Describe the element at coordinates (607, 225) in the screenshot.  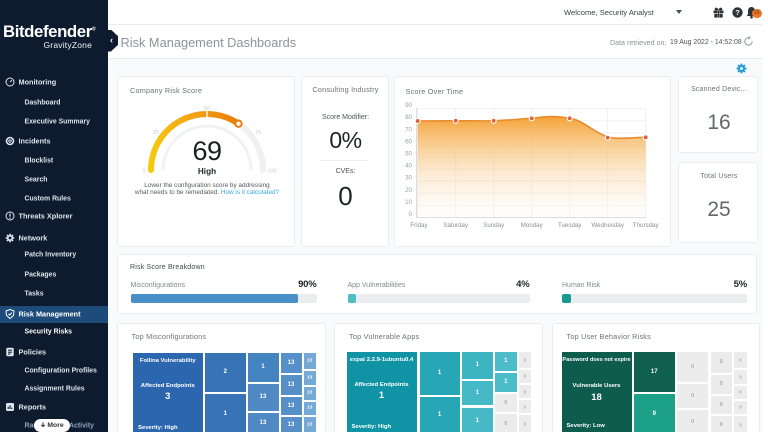
I see `svg-text: Wednesday` at that location.